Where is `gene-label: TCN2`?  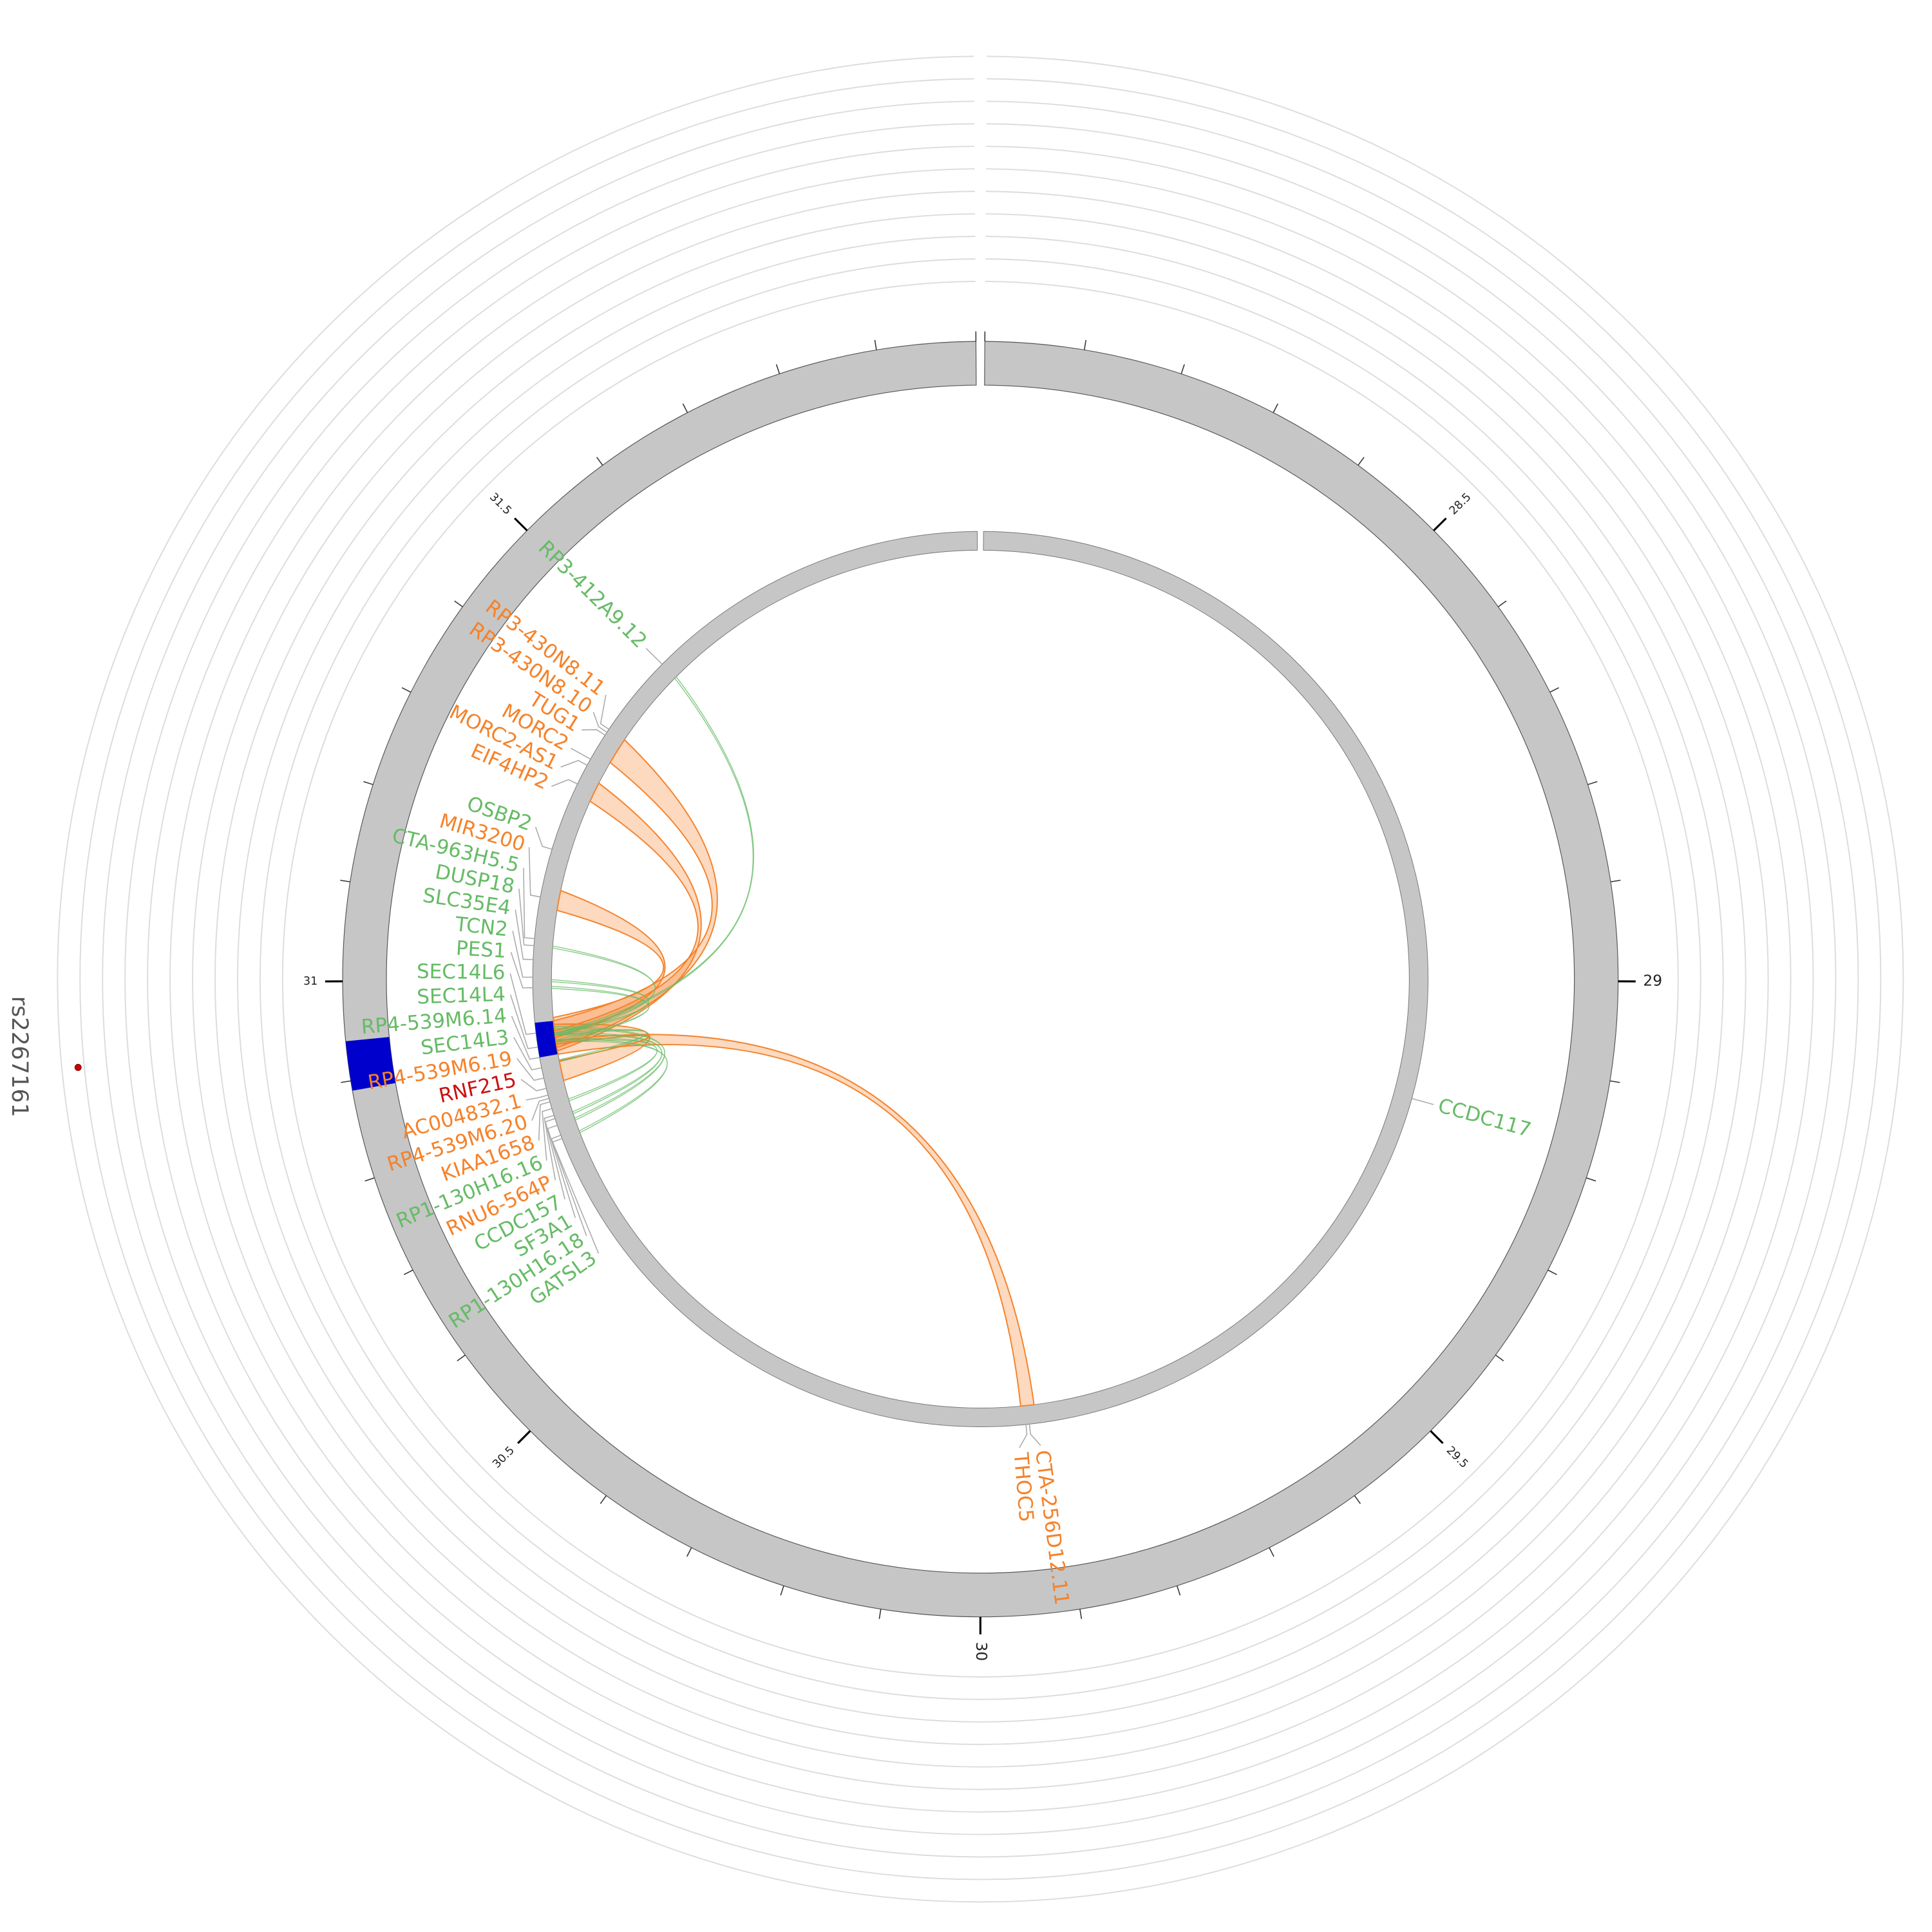
gene-label: TCN2 is located at coordinates (481, 927).